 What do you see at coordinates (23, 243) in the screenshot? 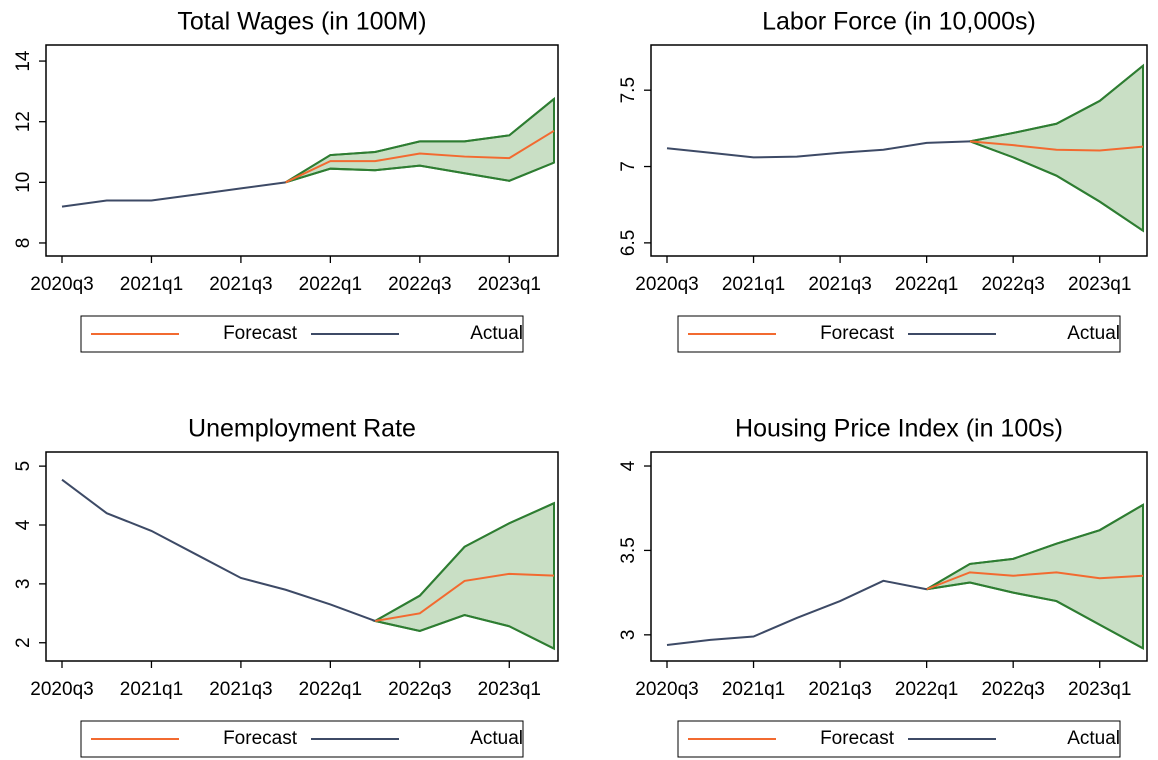
I see `y-tick-label: 8` at bounding box center [23, 243].